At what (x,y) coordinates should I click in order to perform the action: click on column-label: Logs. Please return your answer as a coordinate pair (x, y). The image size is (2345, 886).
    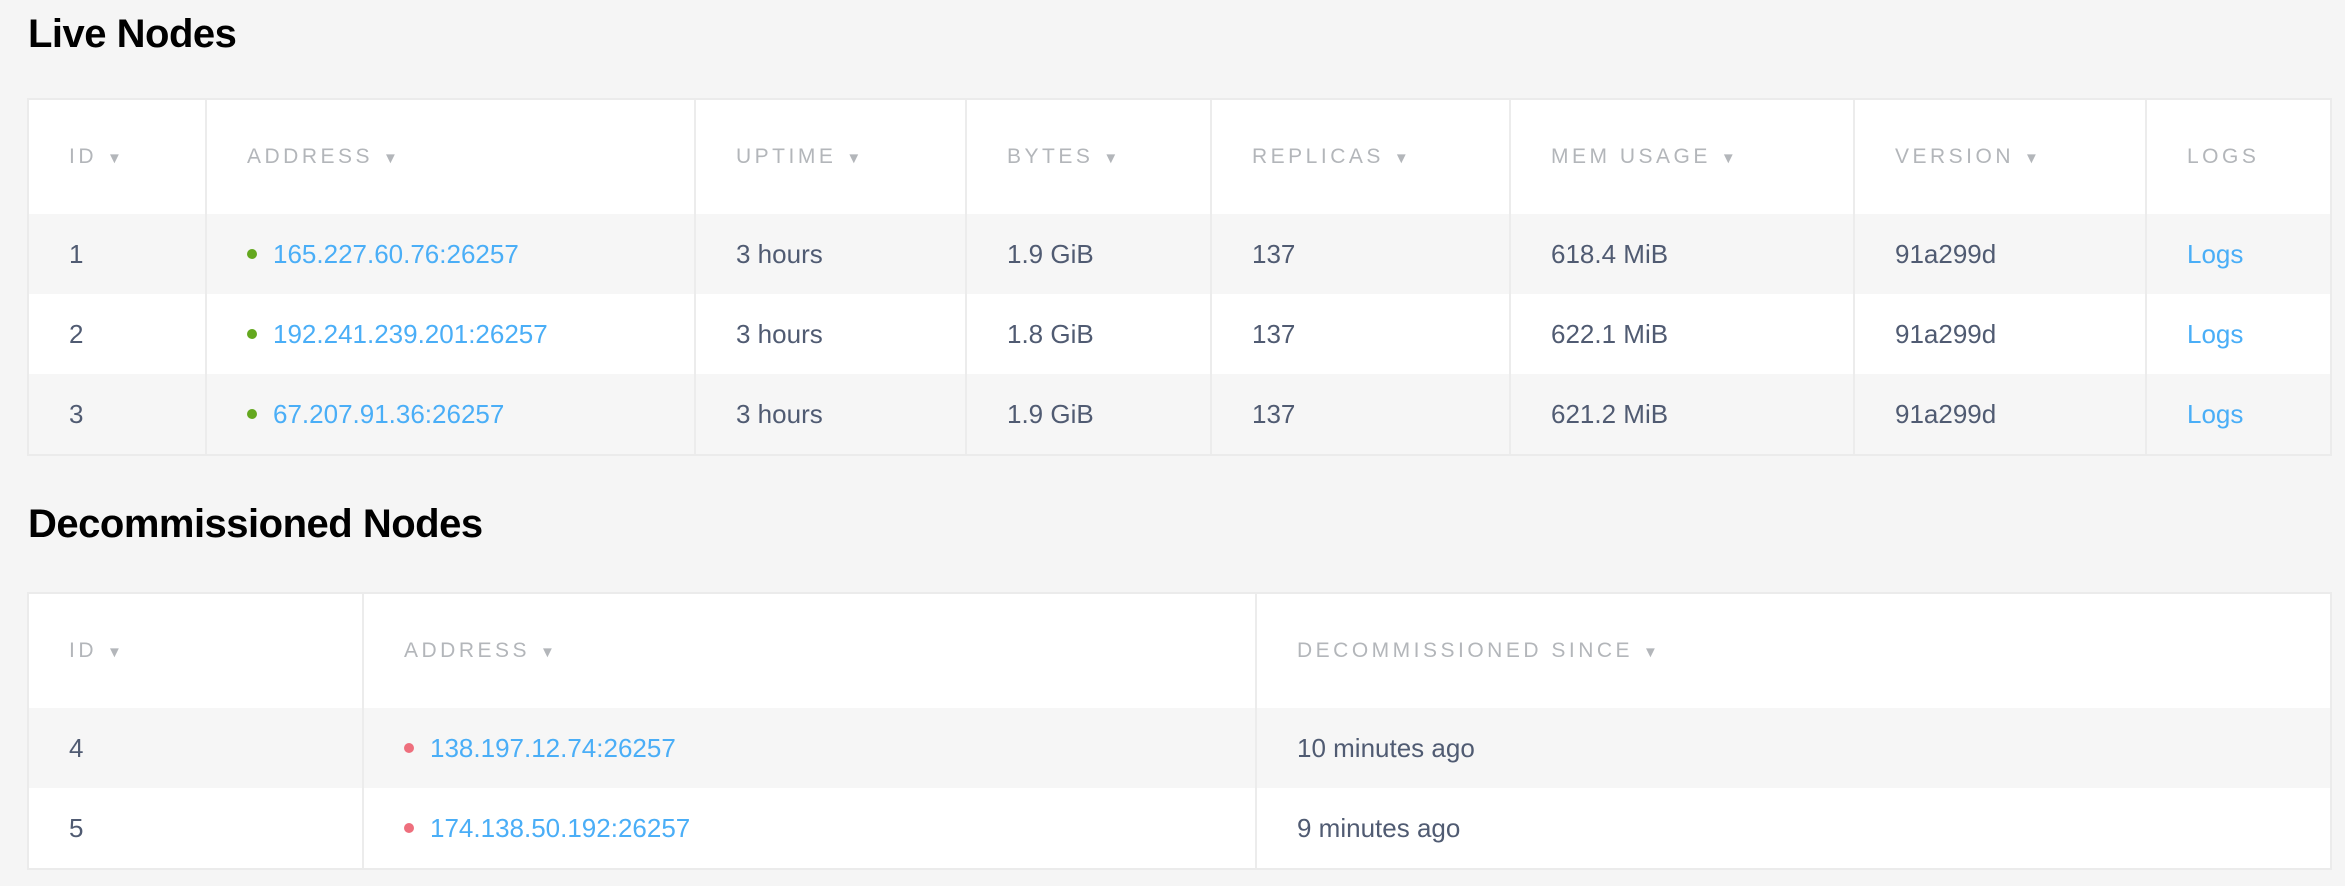
    Looking at the image, I should click on (2223, 156).